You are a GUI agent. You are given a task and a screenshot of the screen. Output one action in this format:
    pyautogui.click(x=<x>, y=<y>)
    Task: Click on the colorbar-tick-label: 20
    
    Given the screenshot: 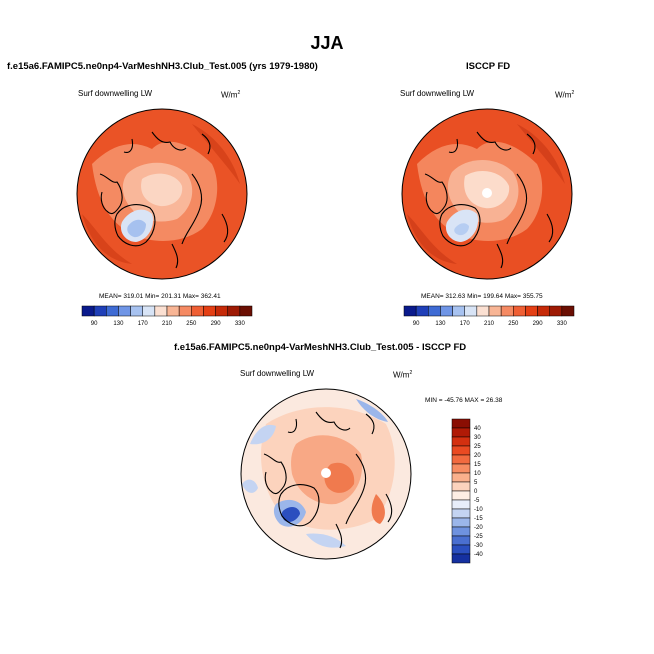 What is the action you would take?
    pyautogui.click(x=477, y=456)
    